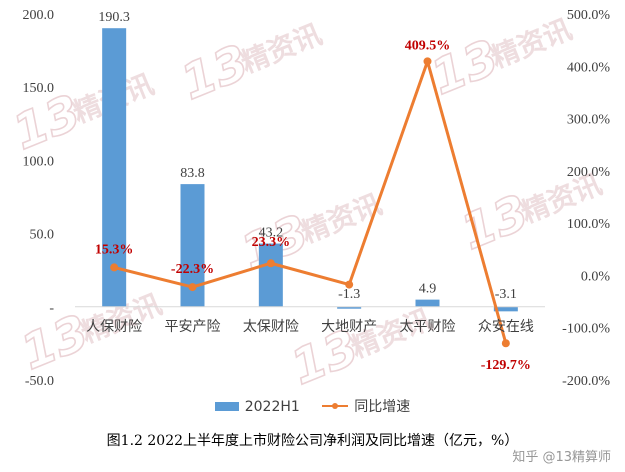 Image resolution: width=625 pixels, height=472 pixels. I want to click on left-tick-label: 150.0, so click(39, 88).